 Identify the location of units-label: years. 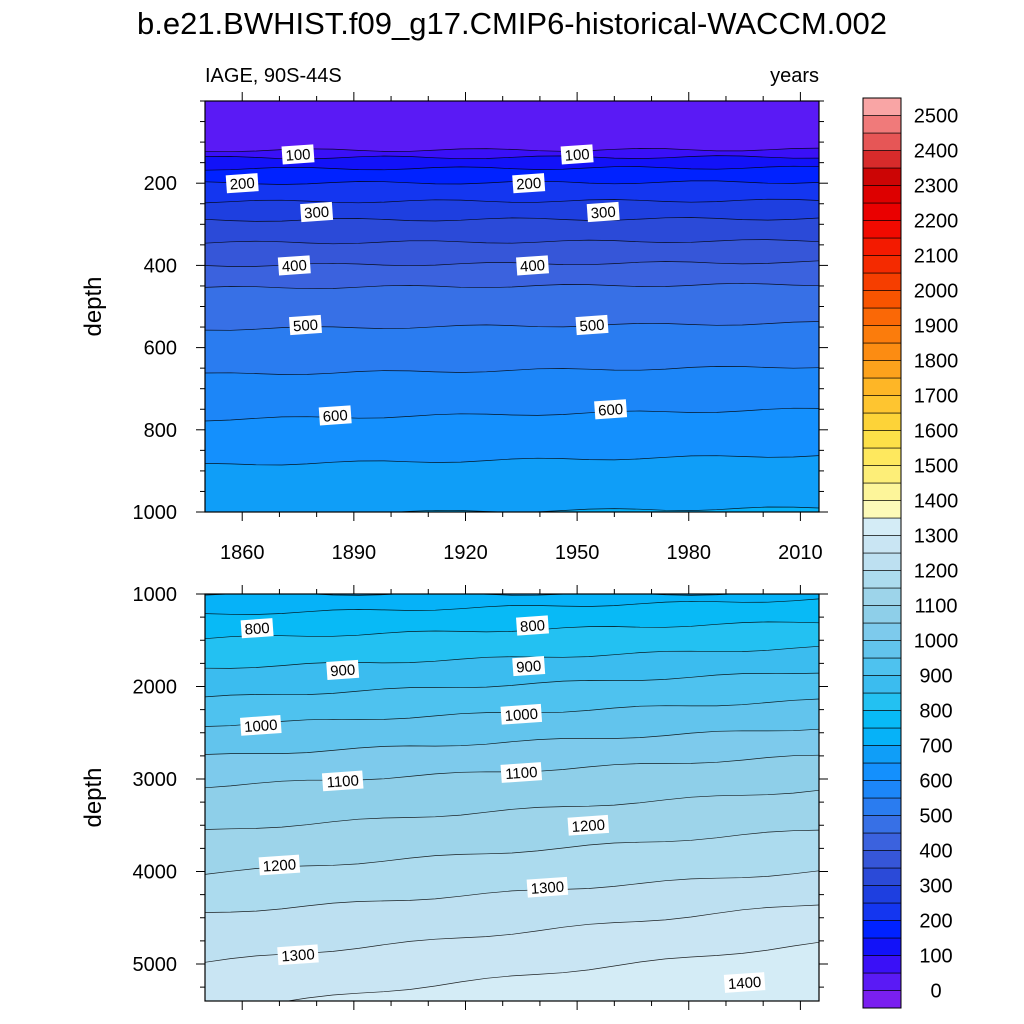
(794, 76).